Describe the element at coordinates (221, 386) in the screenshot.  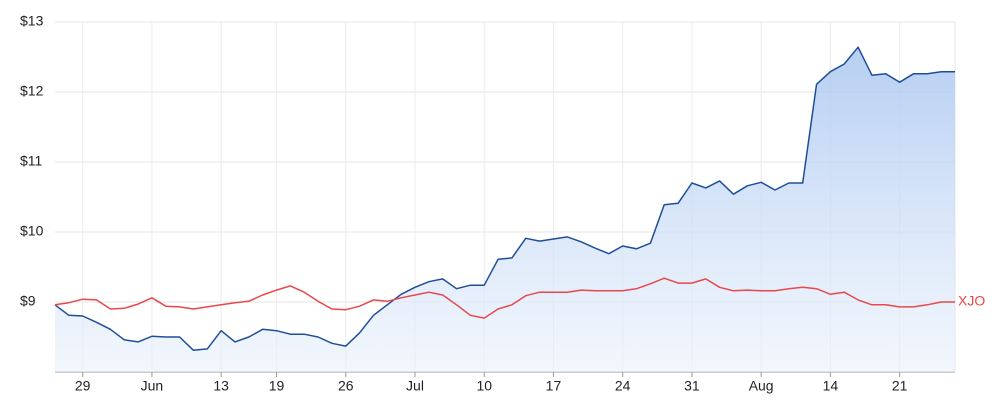
I see `x-tick-label: 13` at that location.